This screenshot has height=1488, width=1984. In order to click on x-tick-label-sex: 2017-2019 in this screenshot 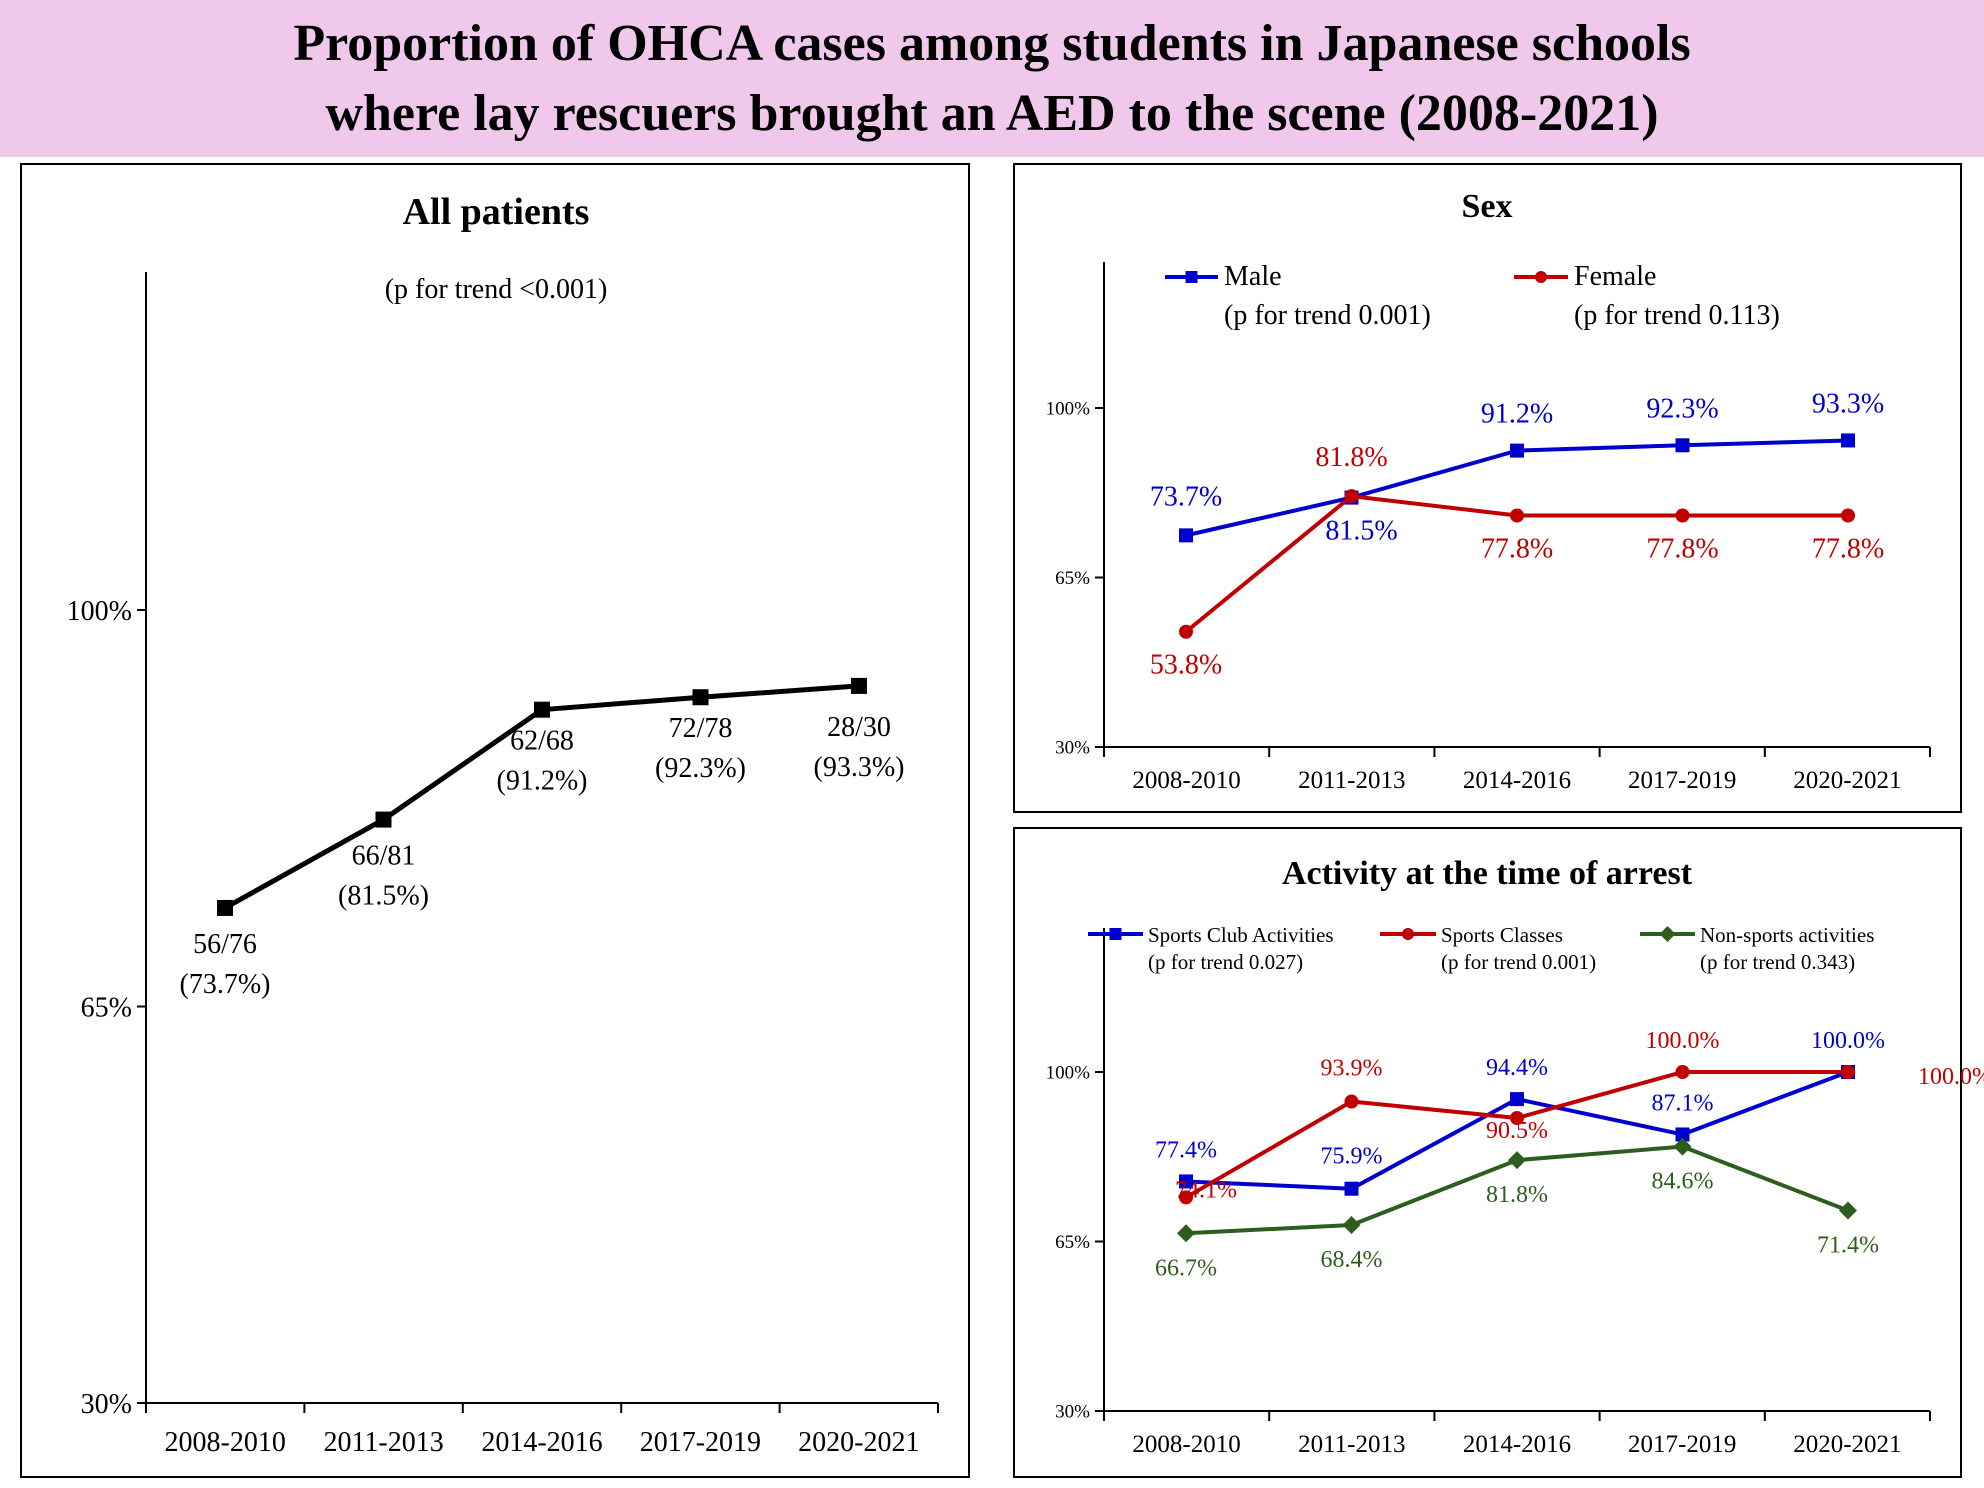, I will do `click(1682, 780)`.